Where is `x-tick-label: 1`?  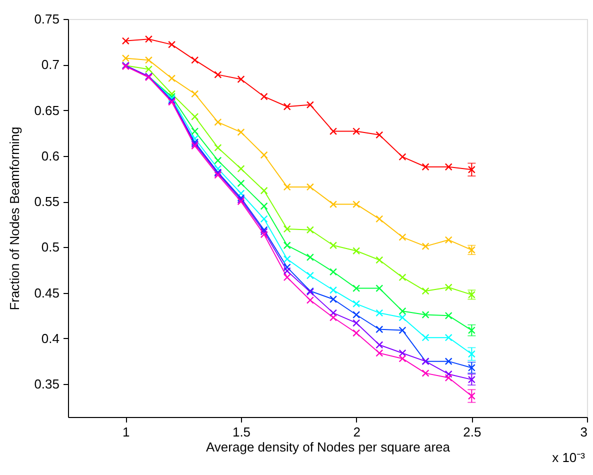 x-tick-label: 1 is located at coordinates (126, 432).